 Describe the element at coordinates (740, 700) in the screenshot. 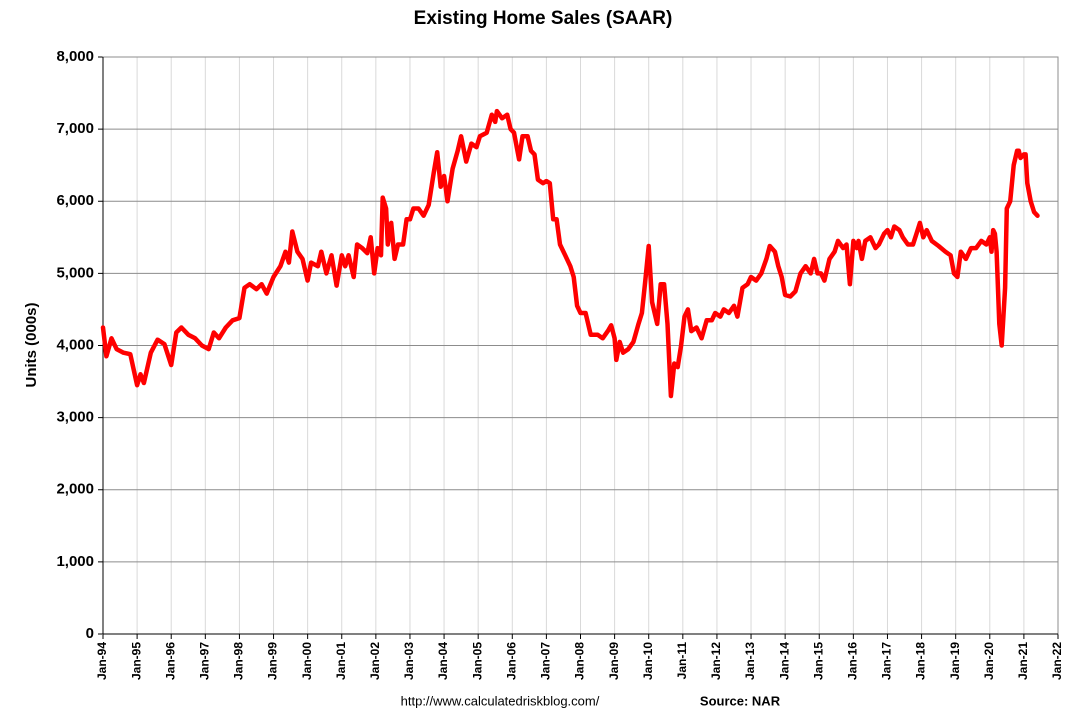

I see `source: Source: NAR` at that location.